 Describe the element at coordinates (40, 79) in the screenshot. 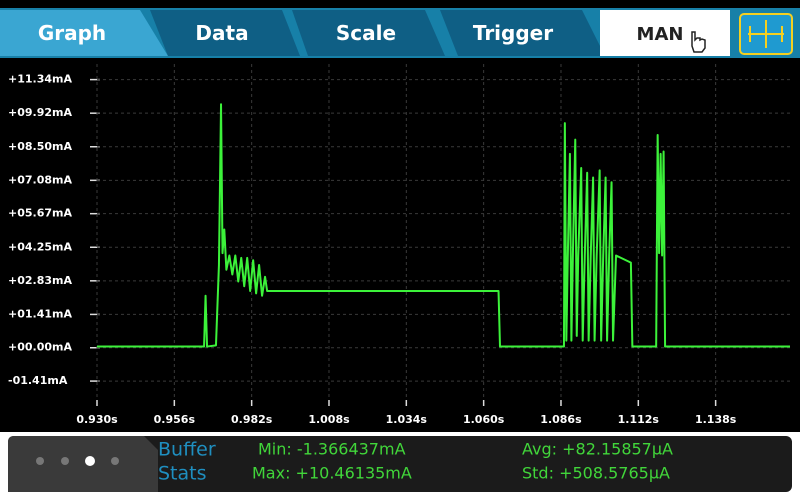

I see `y-tick-label: +11.34mA` at that location.